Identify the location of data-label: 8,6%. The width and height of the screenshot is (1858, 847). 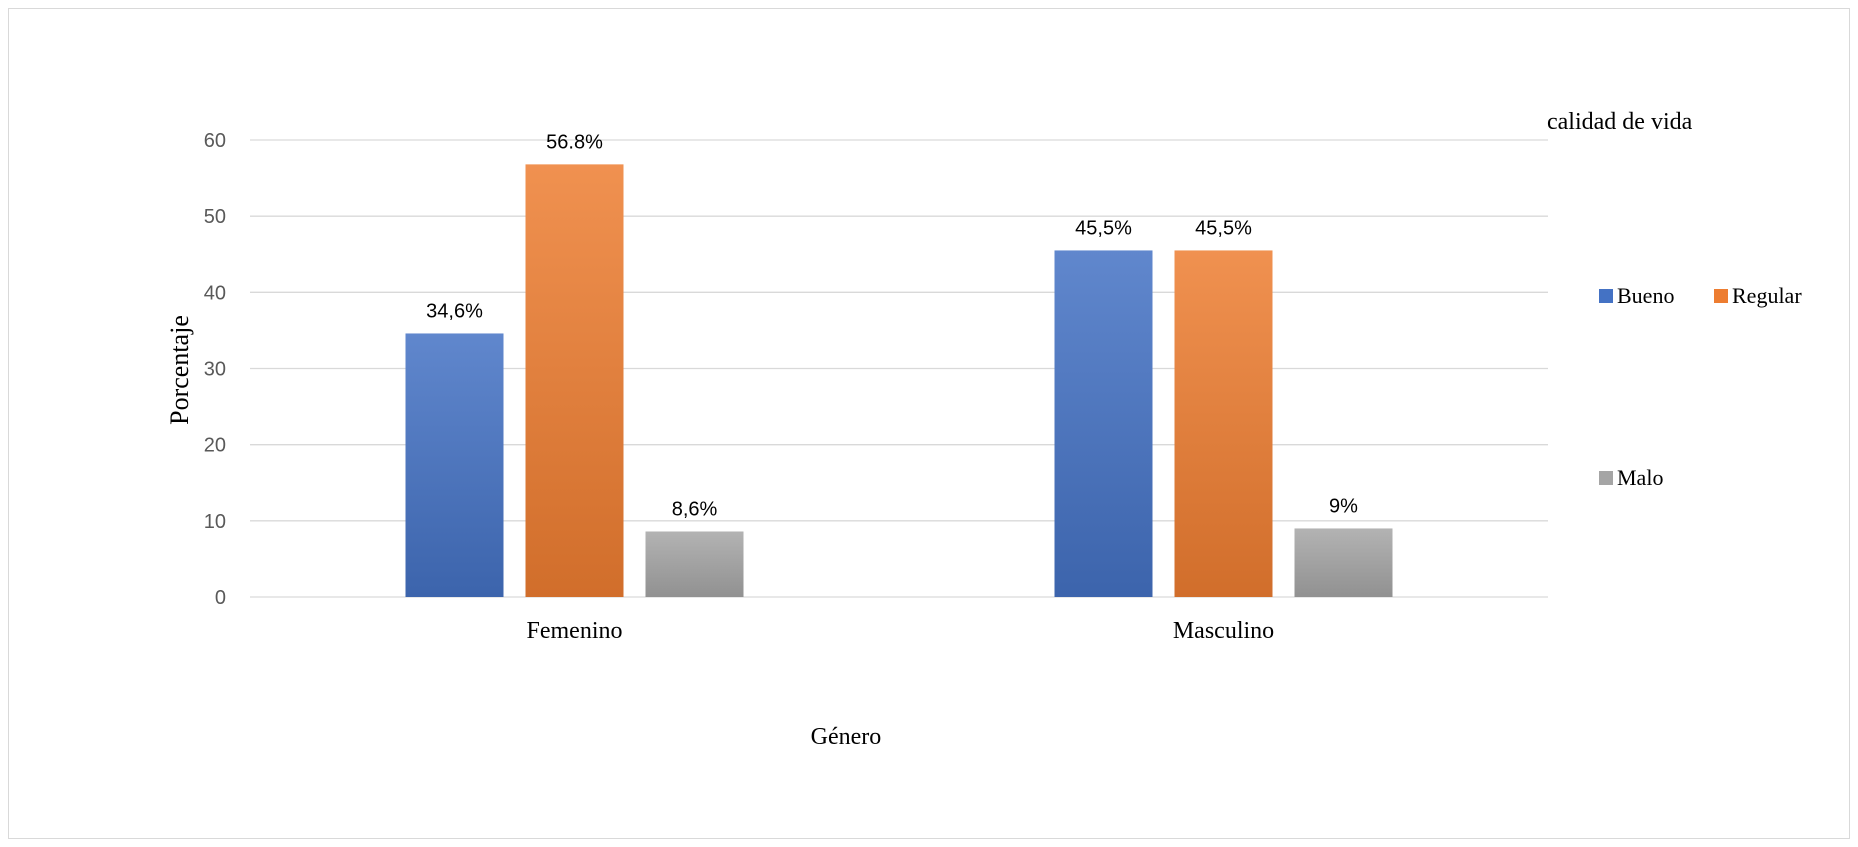
(695, 509).